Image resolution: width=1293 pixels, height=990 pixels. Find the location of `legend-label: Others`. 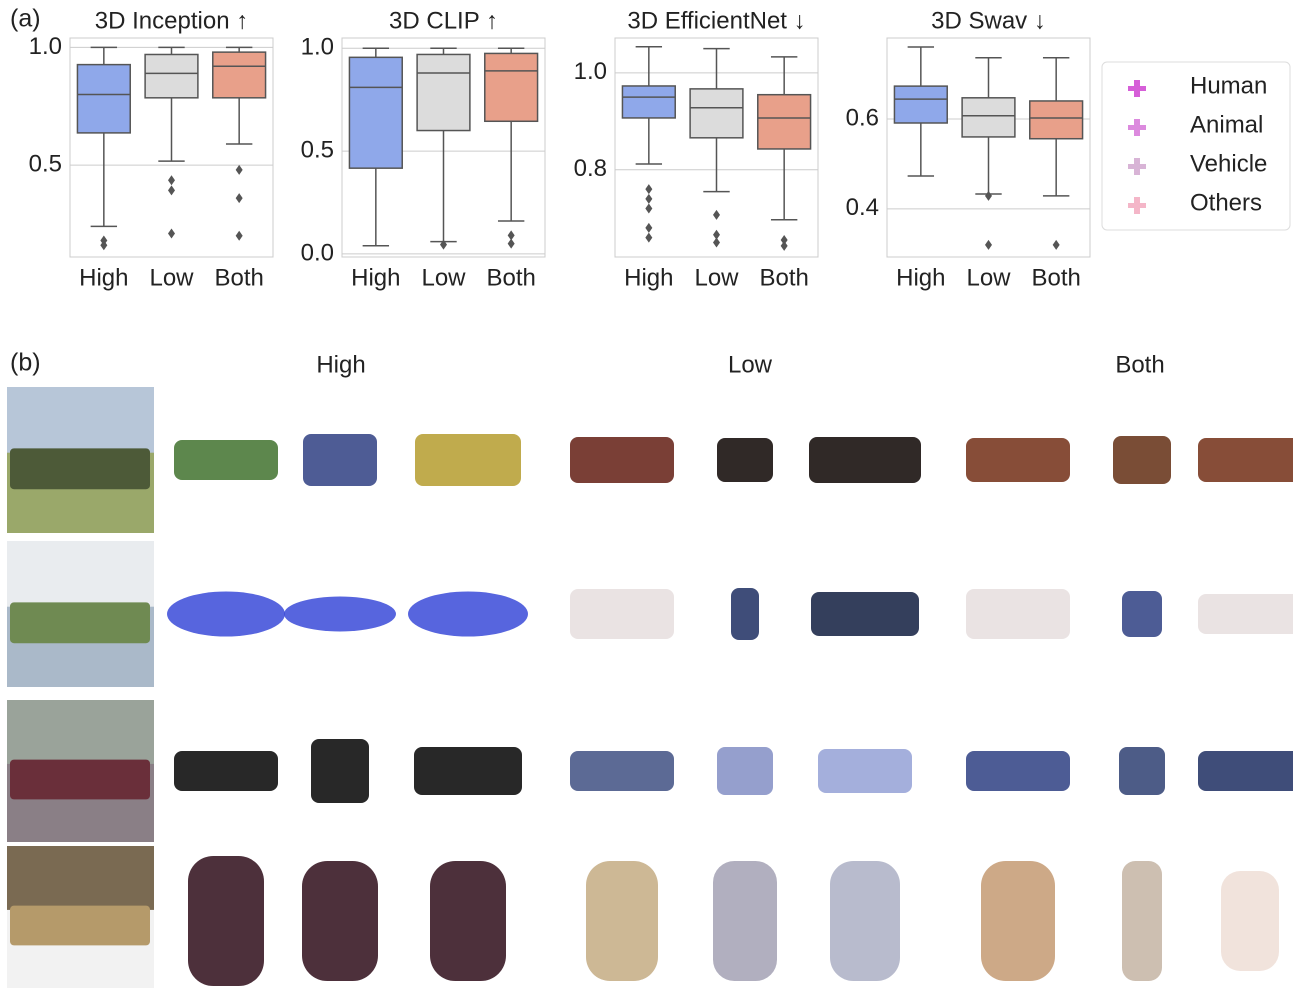

legend-label: Others is located at coordinates (1226, 202).